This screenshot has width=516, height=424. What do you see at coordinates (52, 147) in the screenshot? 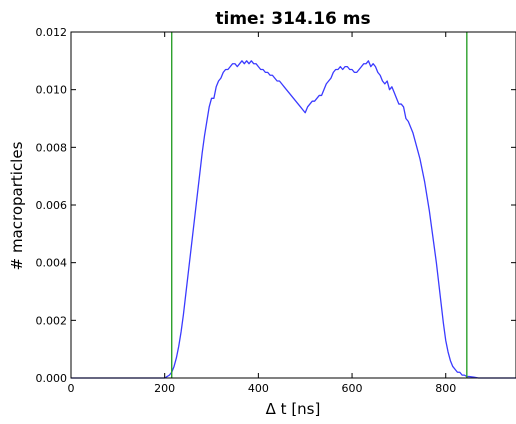
I see `y-tick-label-4: 0.008` at bounding box center [52, 147].